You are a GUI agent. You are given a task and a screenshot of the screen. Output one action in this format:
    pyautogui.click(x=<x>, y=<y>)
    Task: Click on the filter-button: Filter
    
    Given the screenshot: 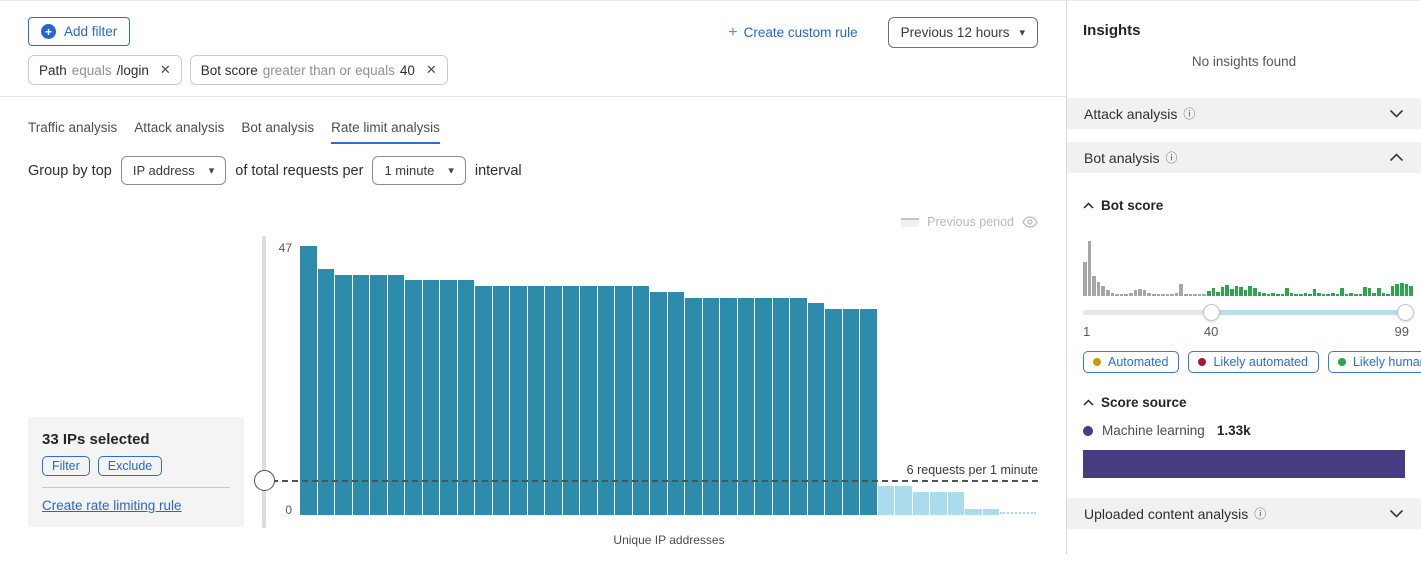 What is the action you would take?
    pyautogui.click(x=66, y=466)
    